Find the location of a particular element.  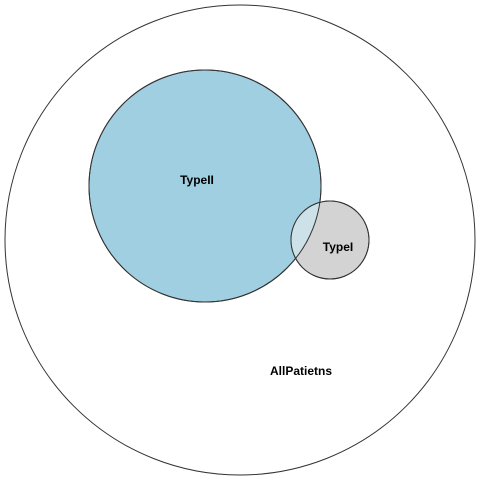

set-label-all-patients: AllPatietns is located at coordinates (301, 371).